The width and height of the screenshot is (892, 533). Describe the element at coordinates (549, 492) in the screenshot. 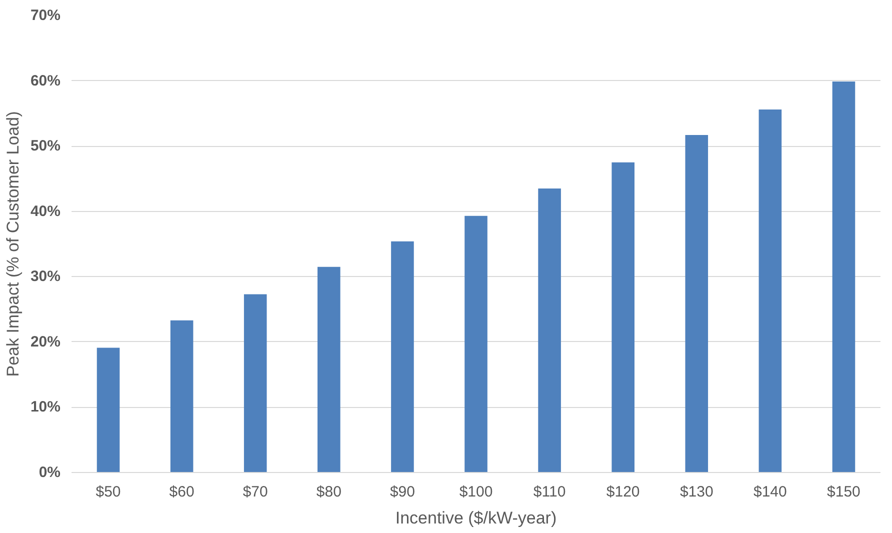

I see `x-tick-label: $110` at that location.